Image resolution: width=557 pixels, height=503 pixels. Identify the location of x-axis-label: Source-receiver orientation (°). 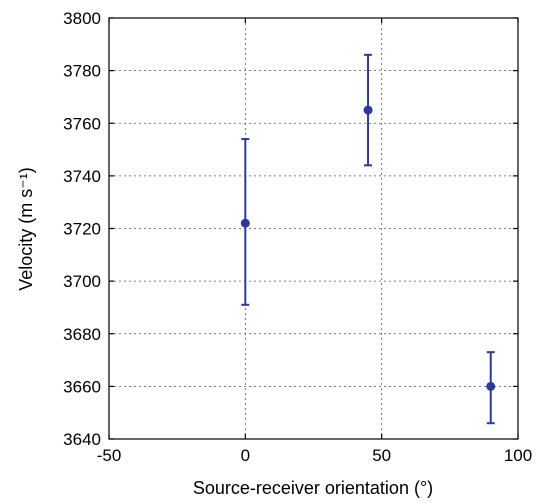
(313, 488).